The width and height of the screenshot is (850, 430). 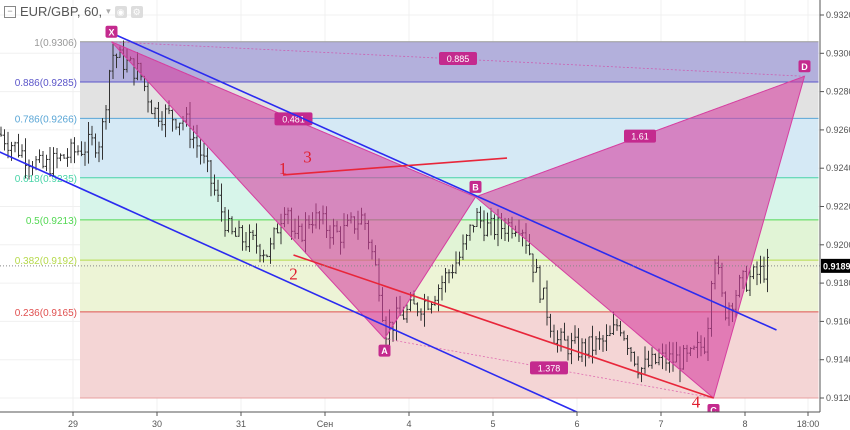 I want to click on fib-level-label: 1(0.9306), so click(x=55, y=43).